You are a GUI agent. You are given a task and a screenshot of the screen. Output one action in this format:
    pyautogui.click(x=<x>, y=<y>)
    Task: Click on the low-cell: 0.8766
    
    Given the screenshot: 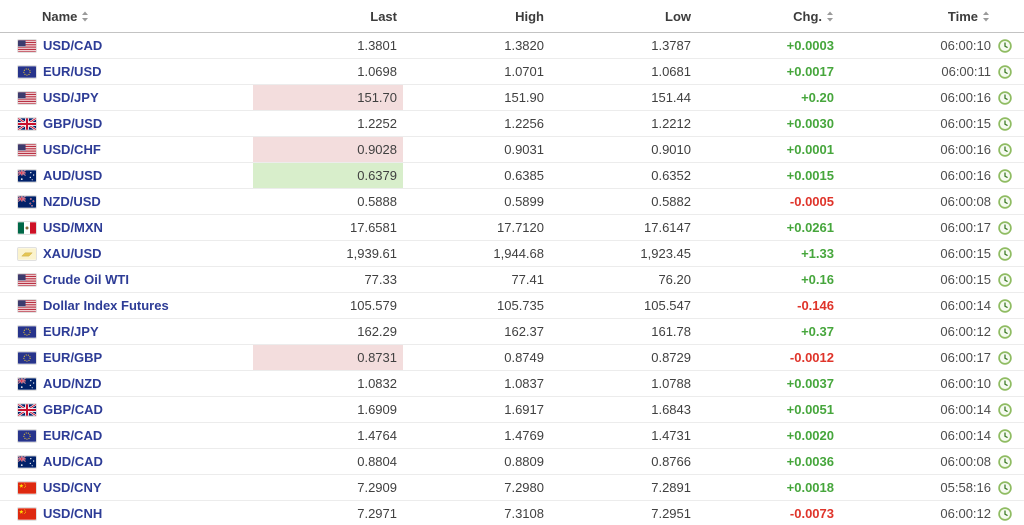 What is the action you would take?
    pyautogui.click(x=623, y=461)
    